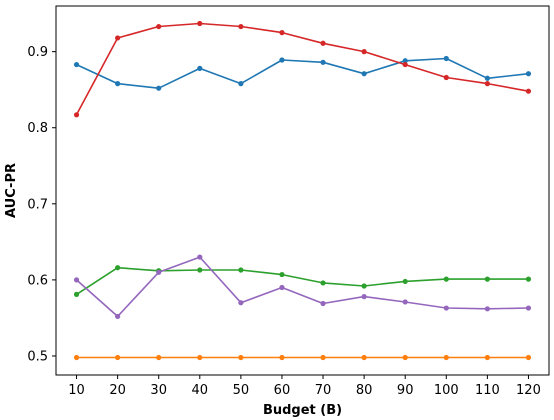 The height and width of the screenshot is (420, 554). I want to click on x-tick-label: 90, so click(405, 390).